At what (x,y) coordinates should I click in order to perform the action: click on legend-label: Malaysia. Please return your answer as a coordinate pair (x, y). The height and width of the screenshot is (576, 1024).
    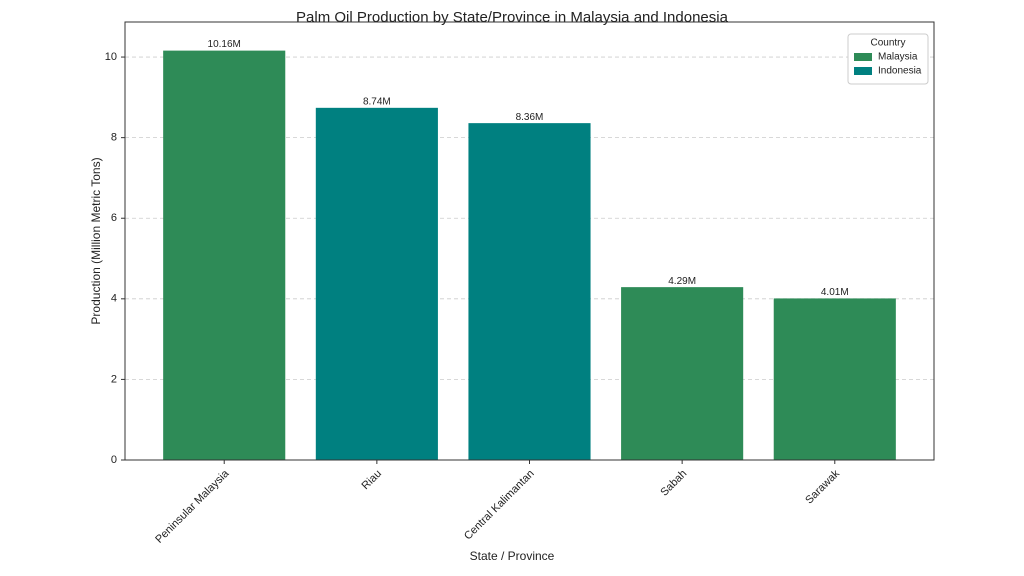
    Looking at the image, I should click on (898, 57).